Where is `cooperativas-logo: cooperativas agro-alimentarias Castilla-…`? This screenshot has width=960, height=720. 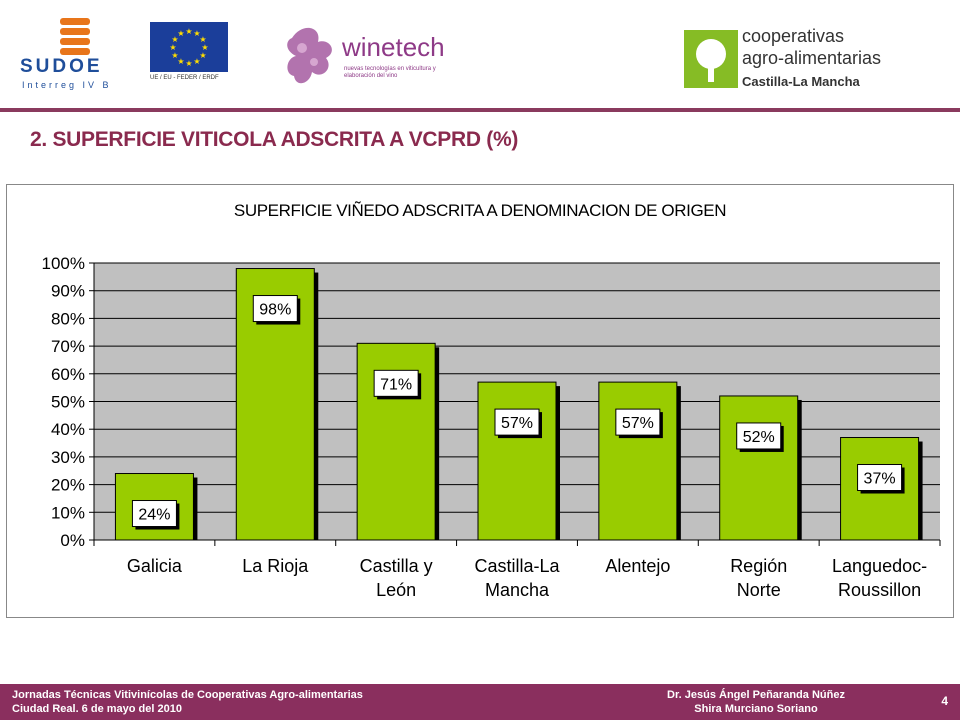 cooperativas-logo: cooperativas agro-alimentarias Castilla-… is located at coordinates (804, 57).